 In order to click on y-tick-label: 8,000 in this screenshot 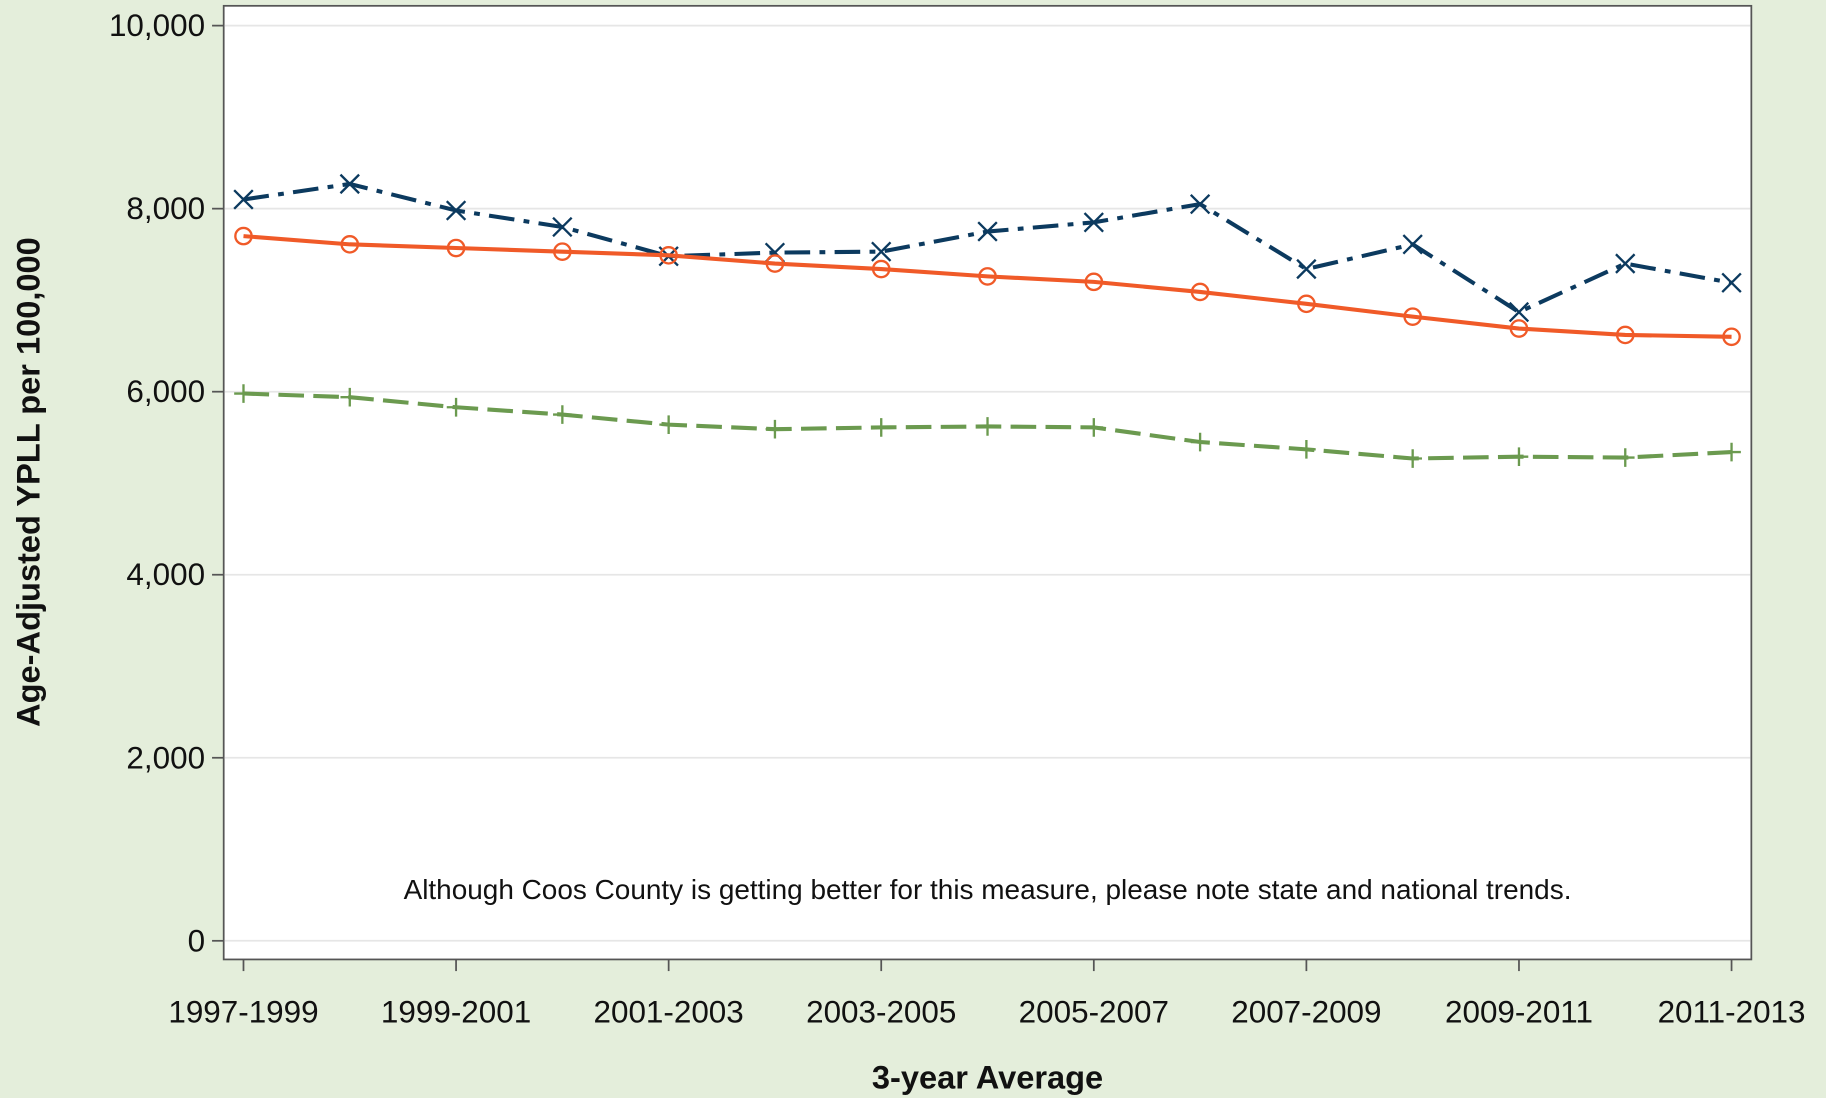, I will do `click(165, 208)`.